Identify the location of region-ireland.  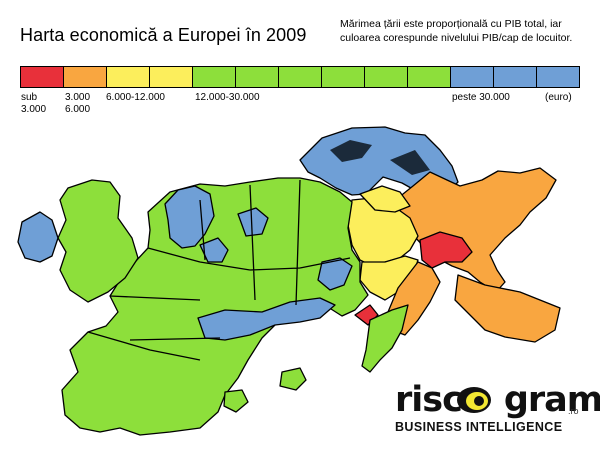
(38, 237).